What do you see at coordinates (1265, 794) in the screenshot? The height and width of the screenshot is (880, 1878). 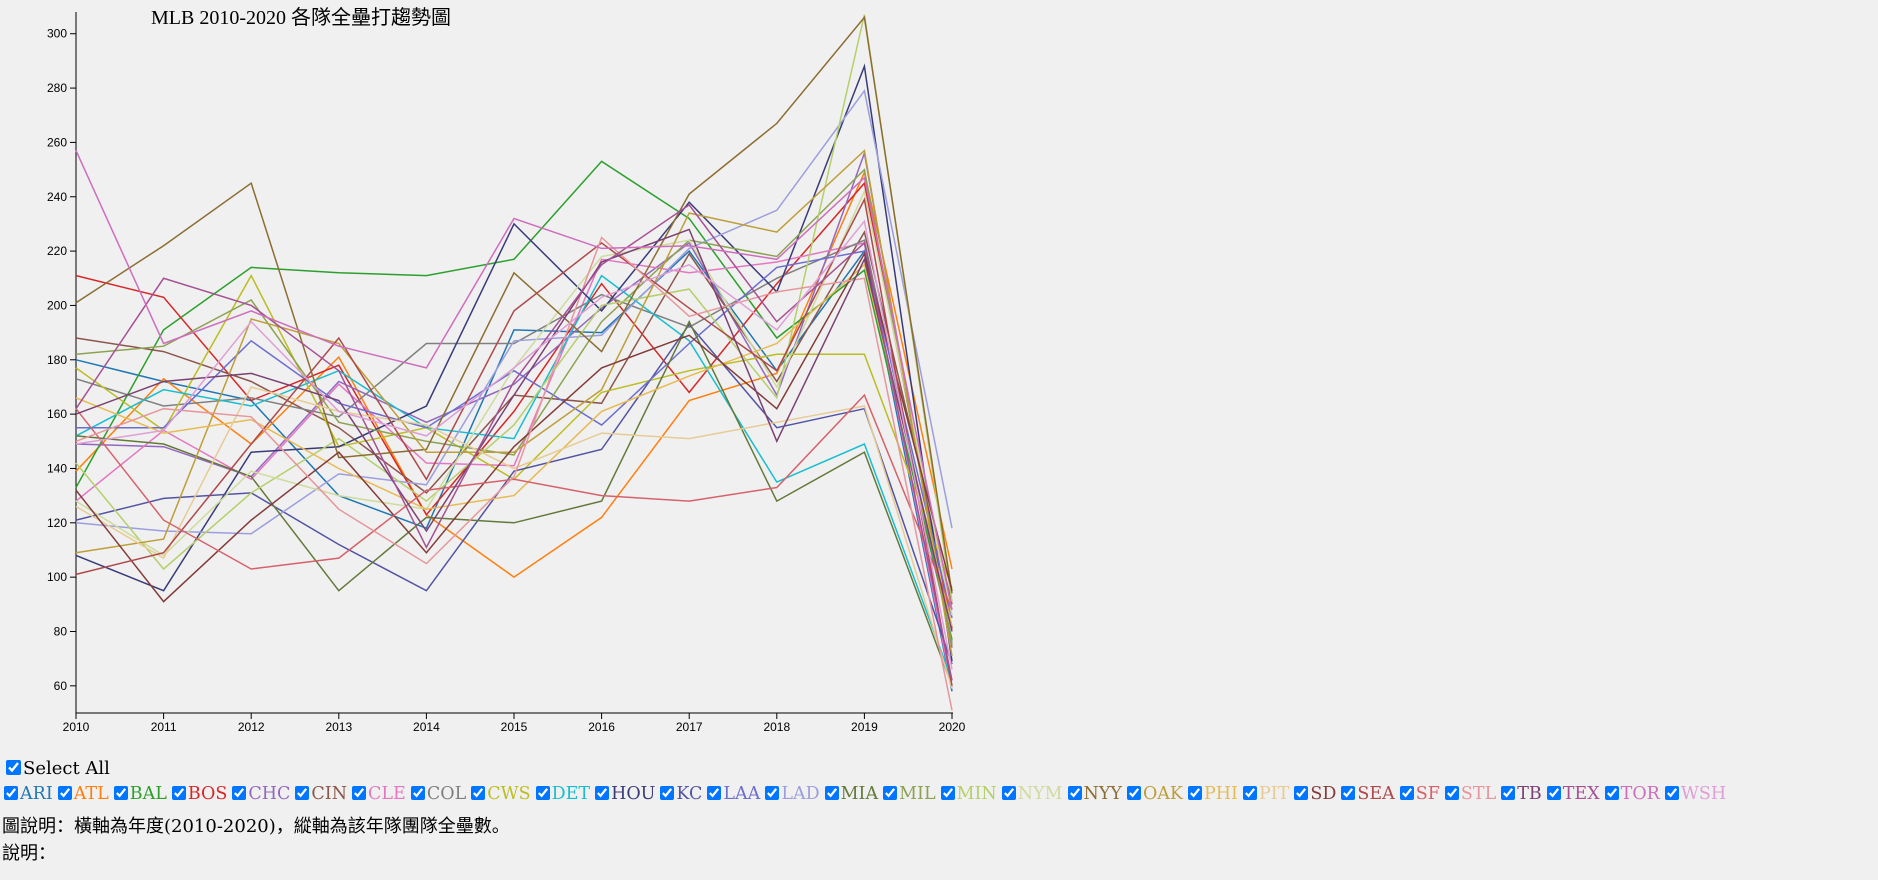 I see `legend-item-pit: PIT` at bounding box center [1265, 794].